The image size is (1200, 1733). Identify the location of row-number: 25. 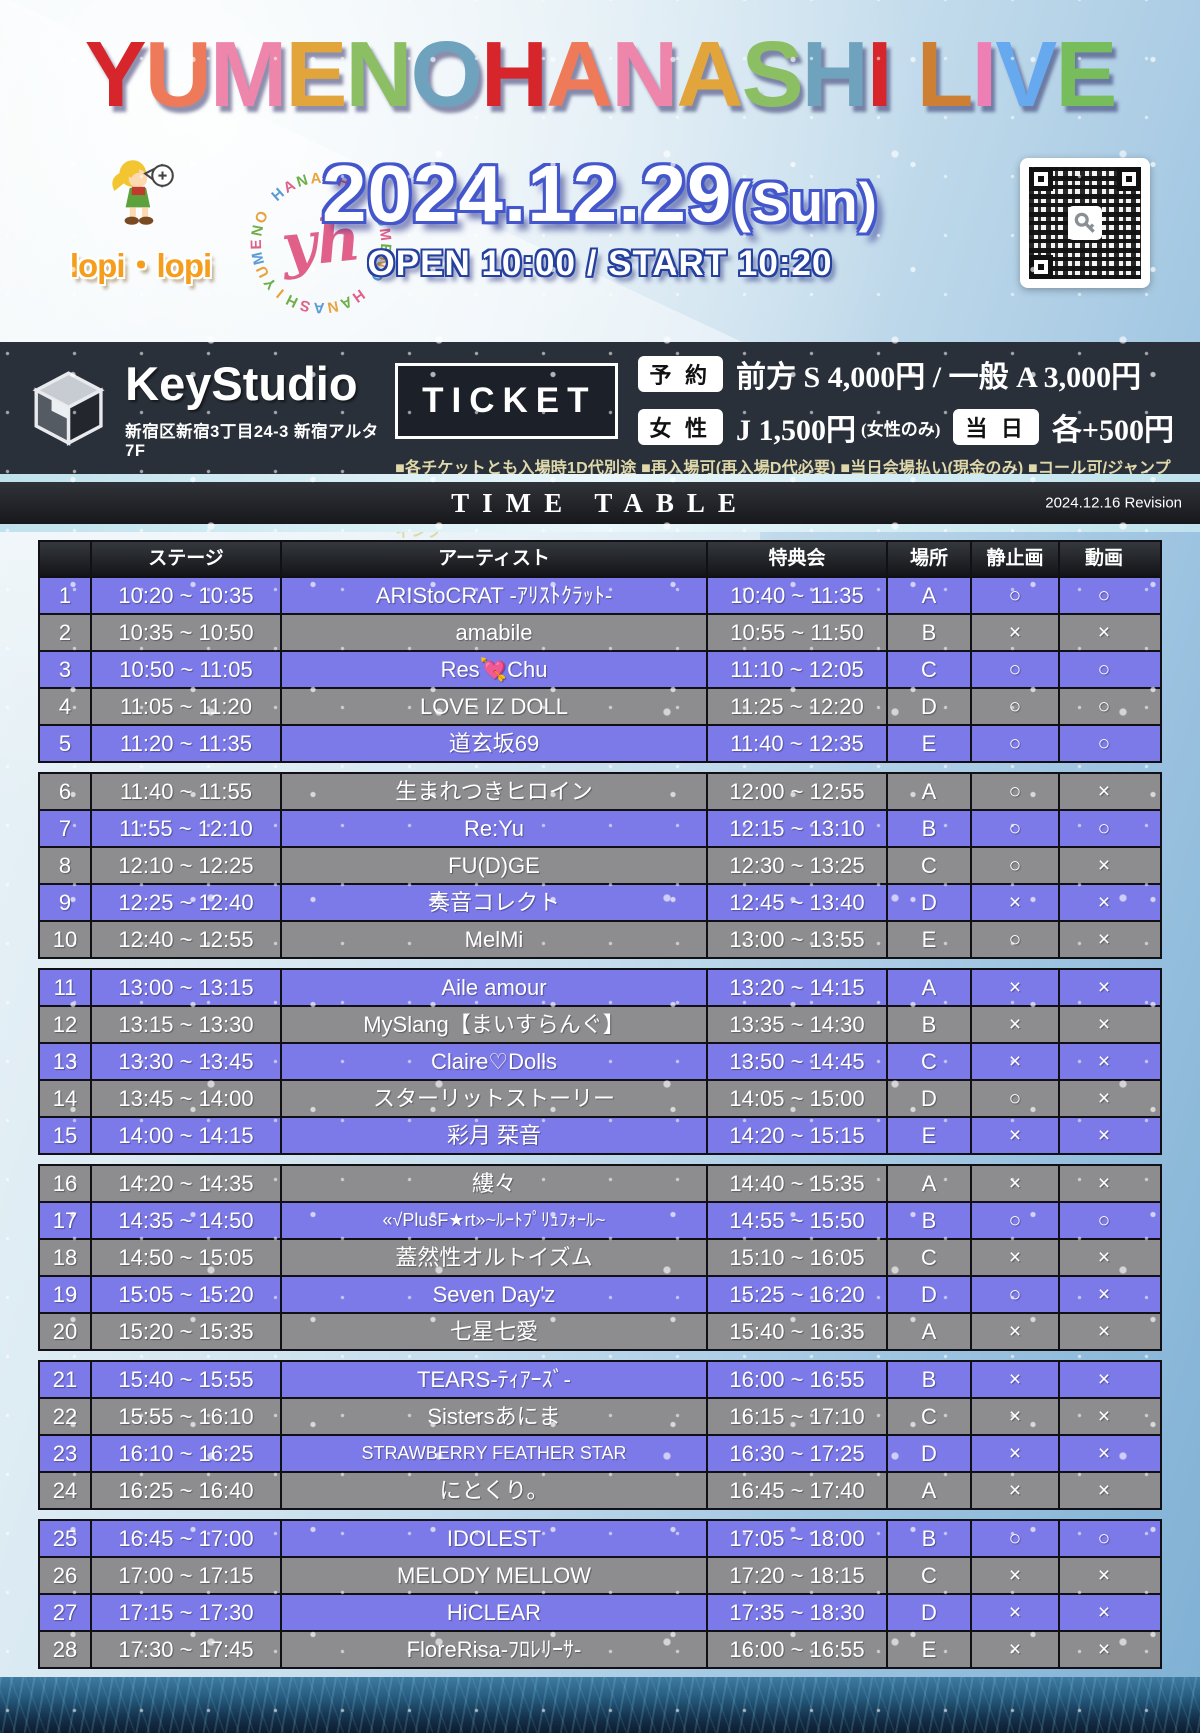
(66, 1538).